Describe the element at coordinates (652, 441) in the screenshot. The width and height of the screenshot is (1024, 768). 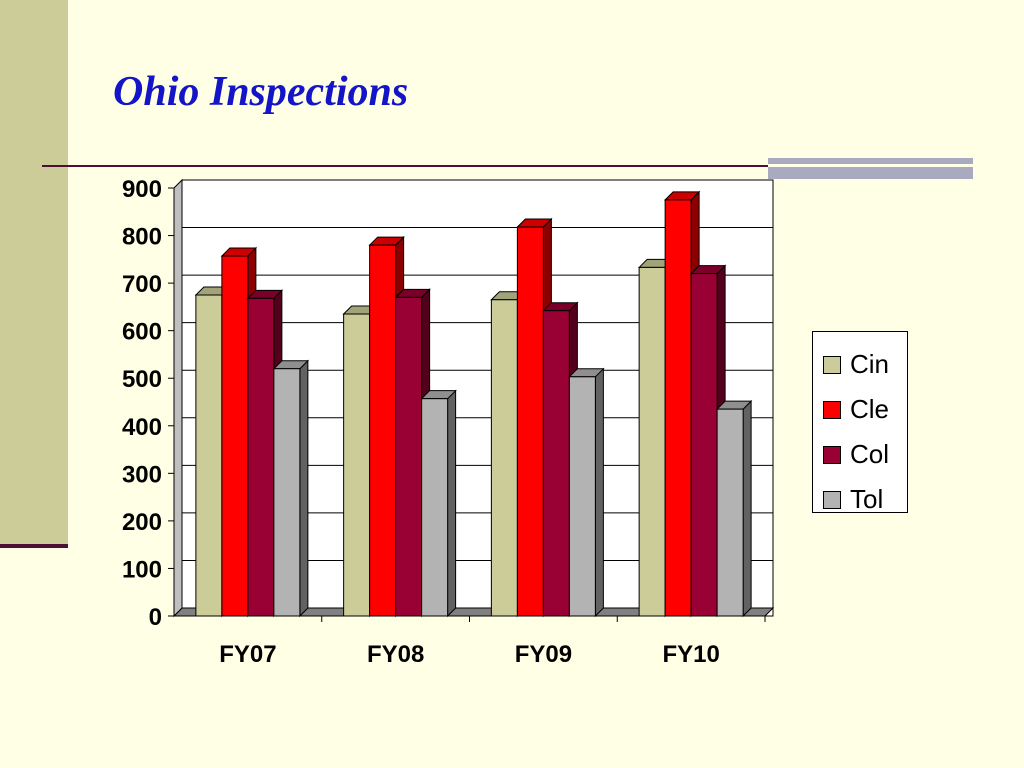
I see `bar-cin-fy10` at that location.